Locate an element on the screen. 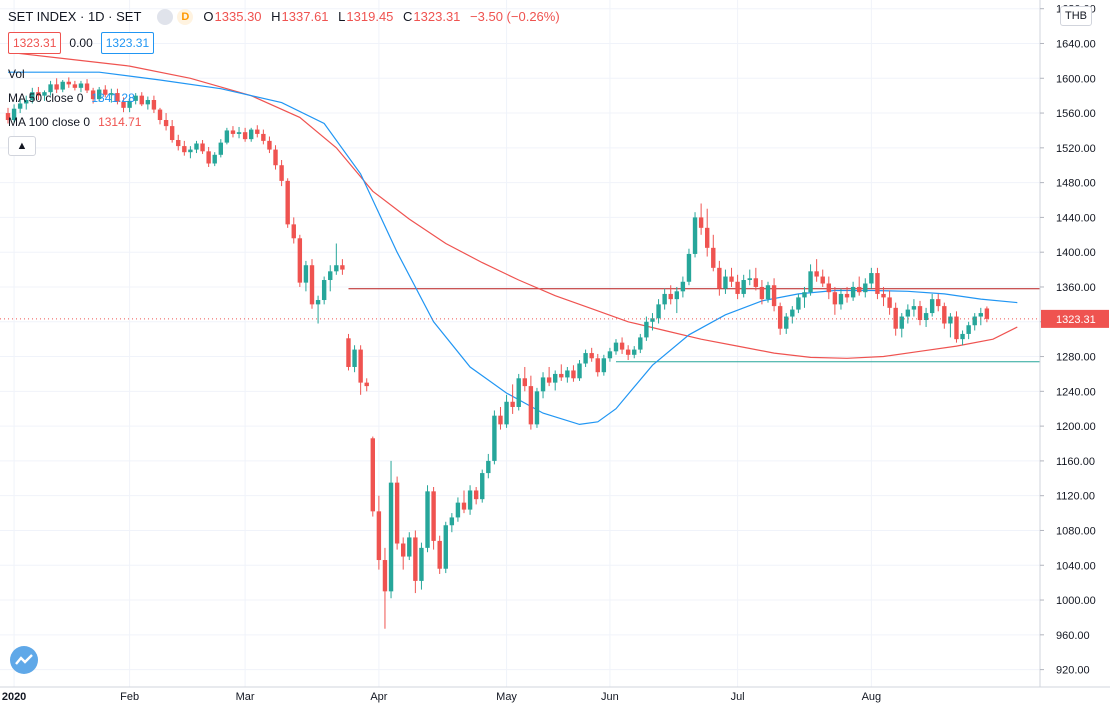  price-tick-label: 1360.00 is located at coordinates (1076, 288).